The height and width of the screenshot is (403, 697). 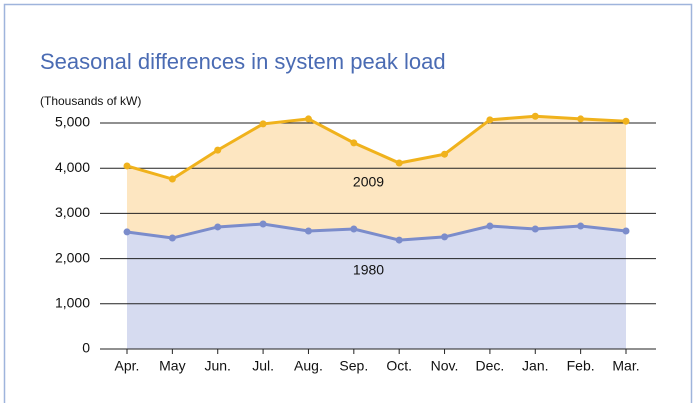 I want to click on x-tick-label: May, so click(x=172, y=366).